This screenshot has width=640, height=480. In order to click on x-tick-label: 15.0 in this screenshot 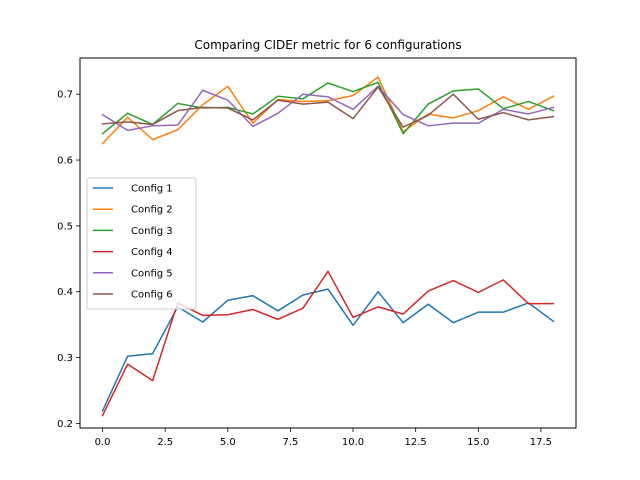, I will do `click(478, 442)`.